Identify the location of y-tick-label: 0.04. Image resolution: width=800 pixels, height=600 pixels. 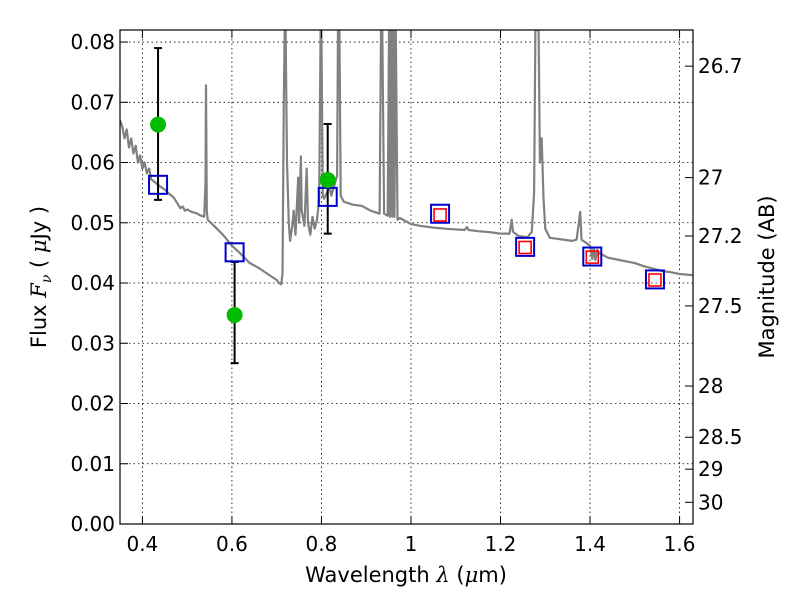
(92, 283).